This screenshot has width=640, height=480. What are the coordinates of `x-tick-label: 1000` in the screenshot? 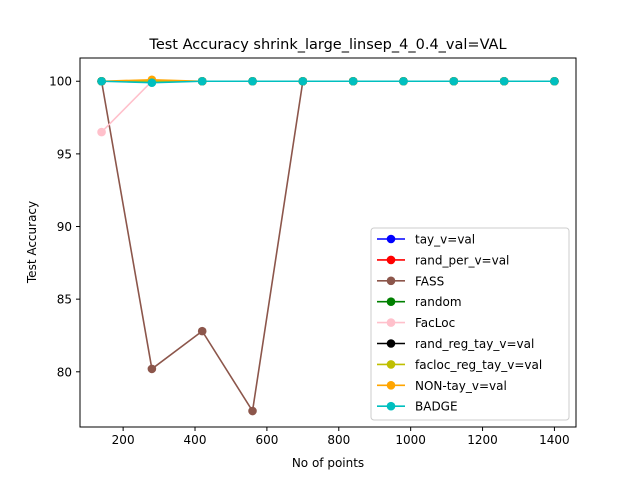 It's located at (410, 440).